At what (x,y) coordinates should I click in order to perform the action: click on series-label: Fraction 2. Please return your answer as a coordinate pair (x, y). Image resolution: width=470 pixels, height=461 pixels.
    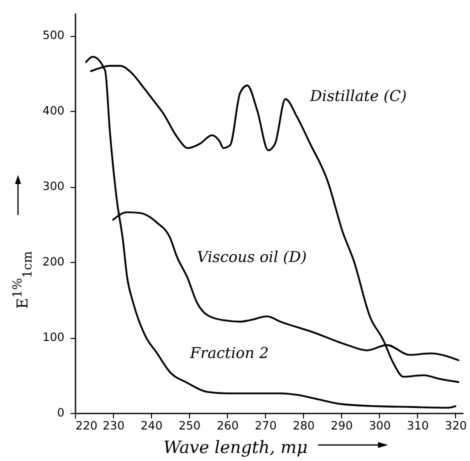
    Looking at the image, I should click on (229, 353).